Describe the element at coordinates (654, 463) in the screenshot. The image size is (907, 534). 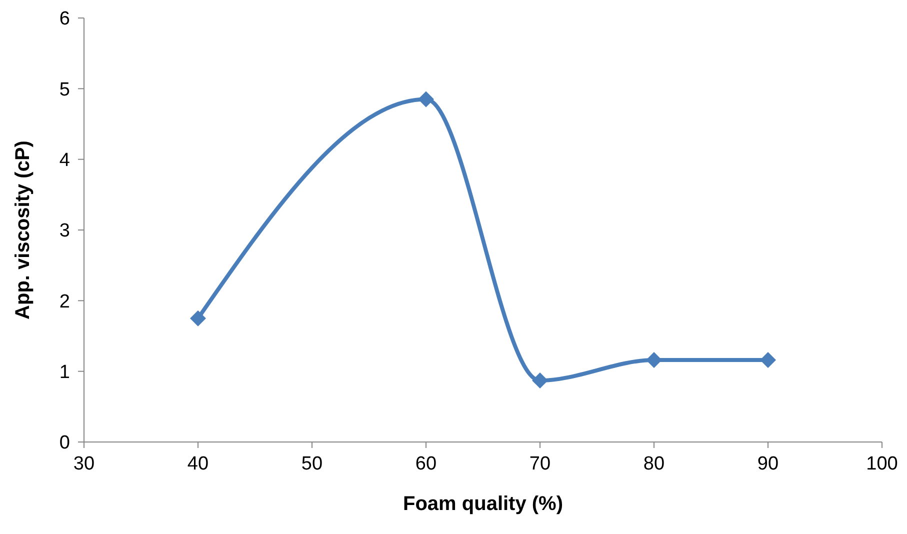
I see `x-tick-label: 80` at that location.